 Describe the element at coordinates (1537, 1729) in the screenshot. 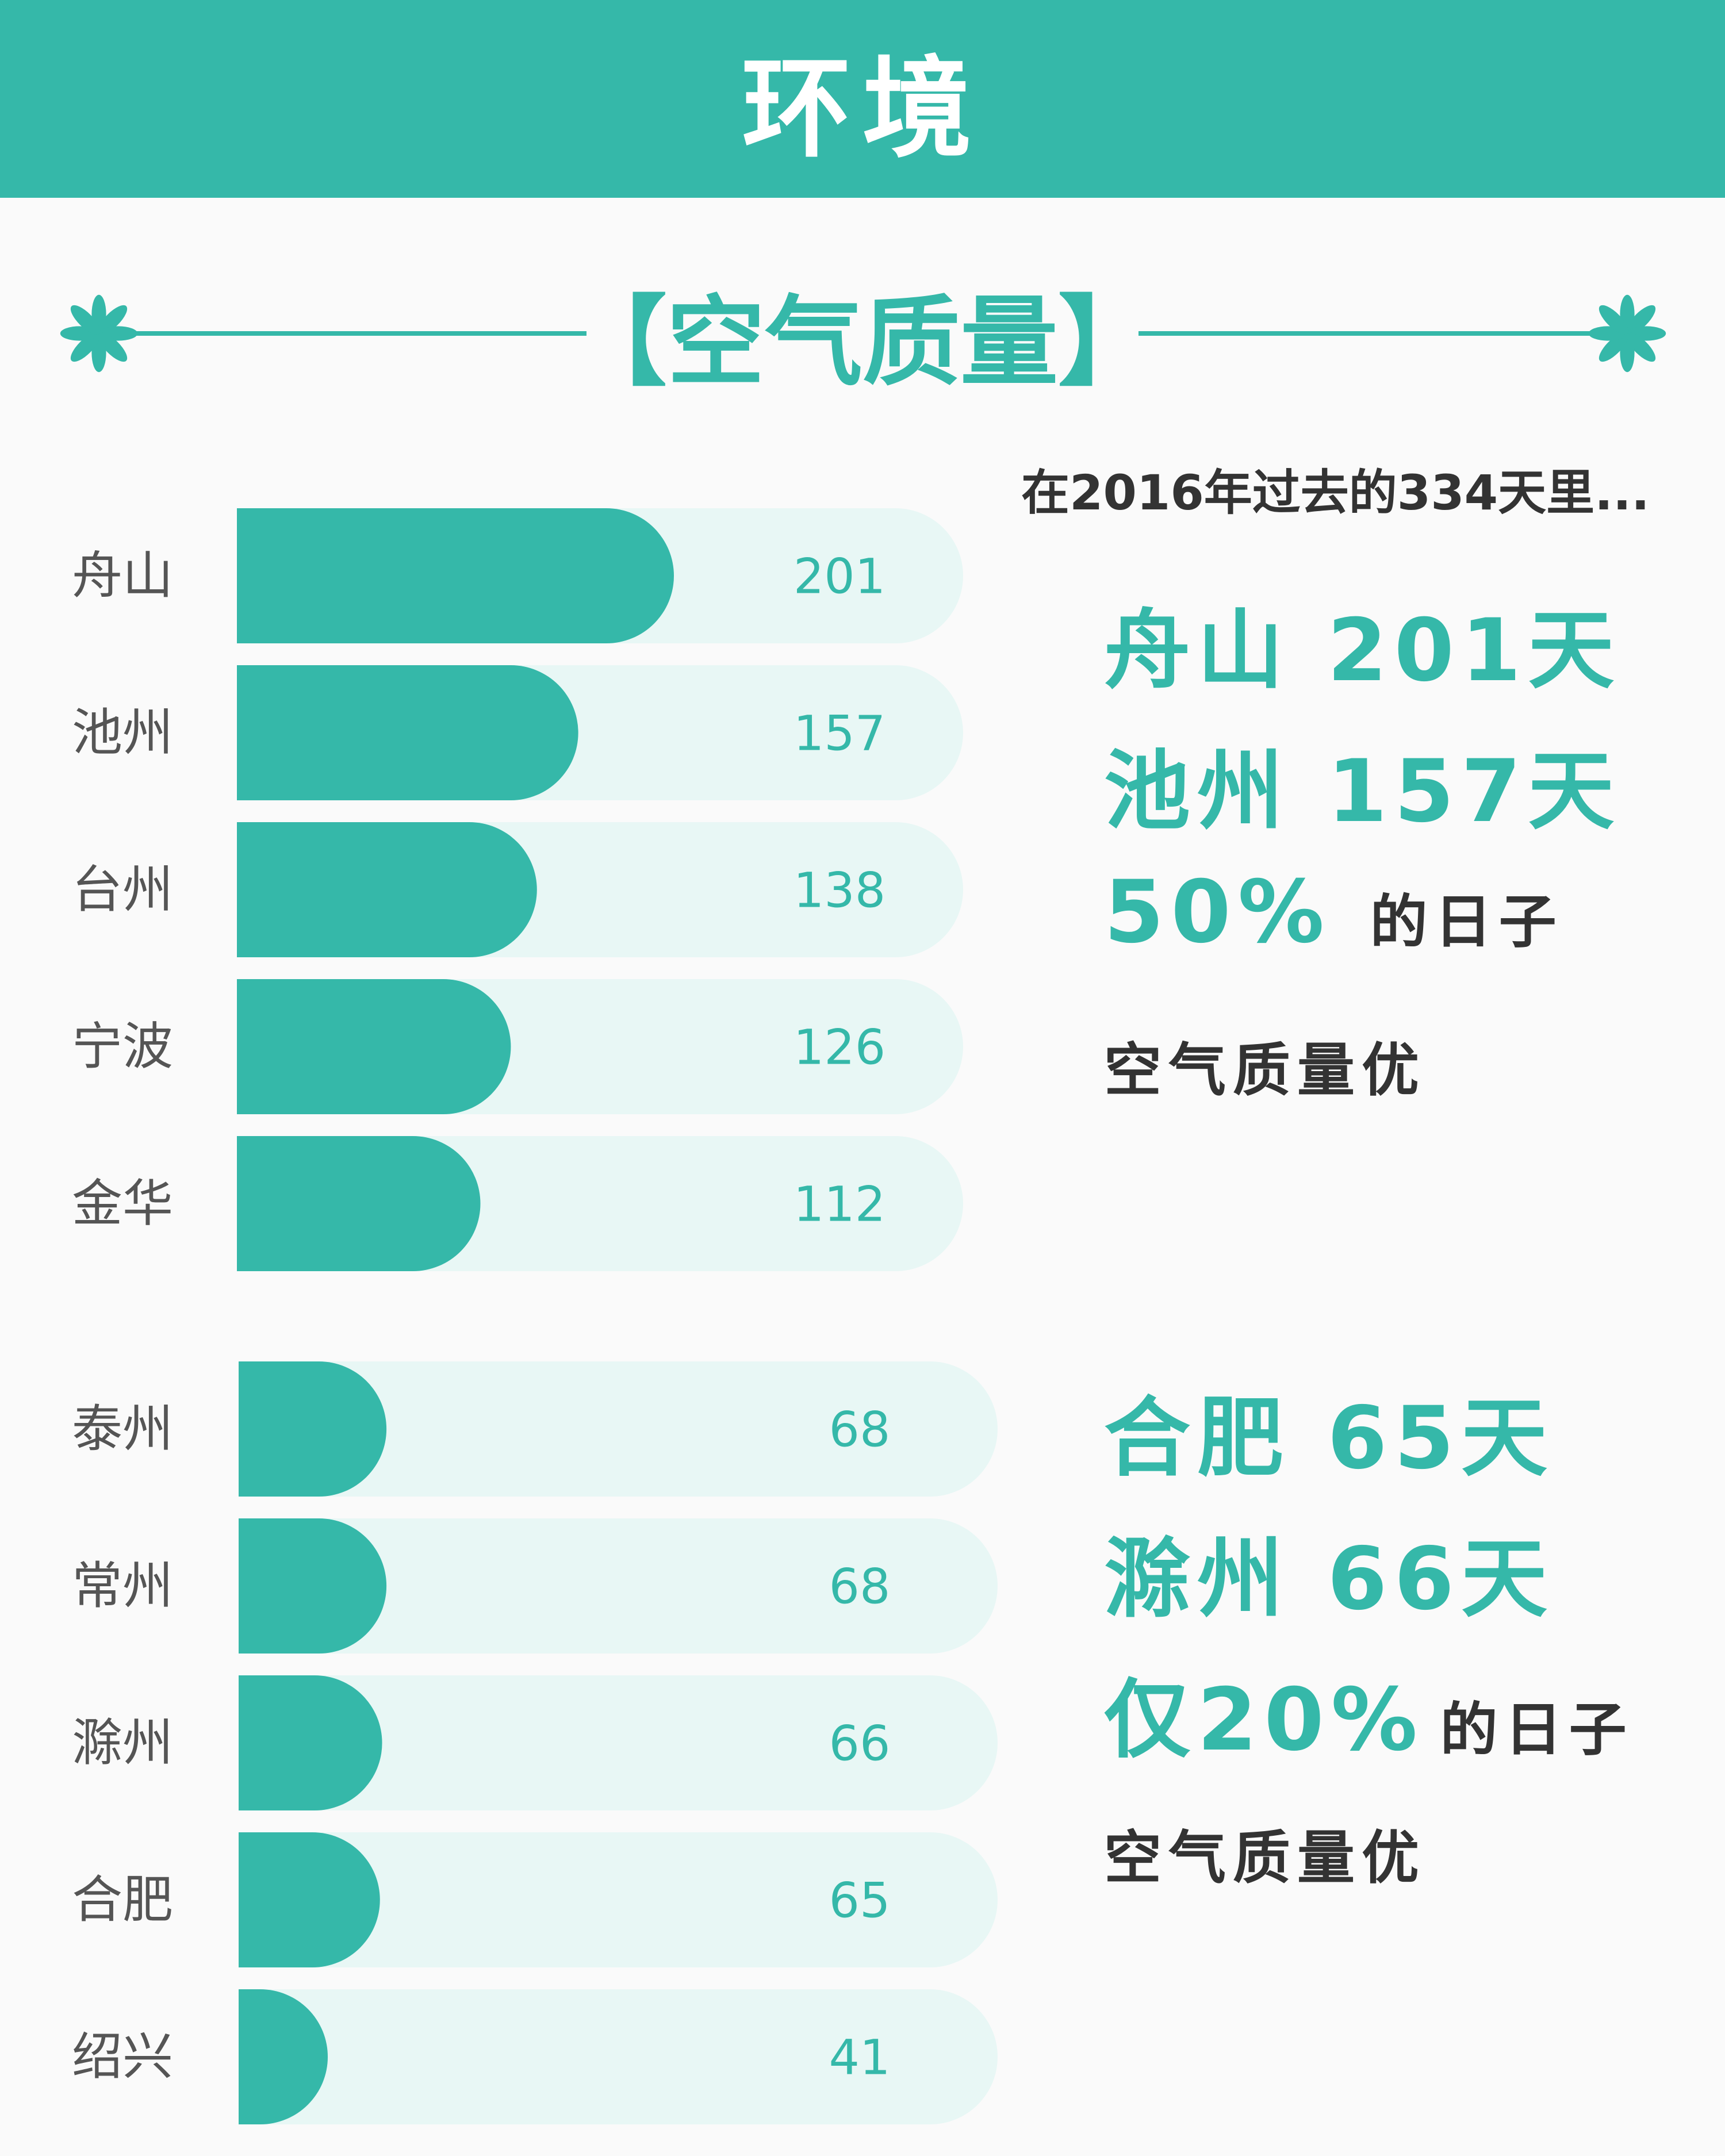

I see `bottom-stat-pct-suffix: 的日子` at that location.